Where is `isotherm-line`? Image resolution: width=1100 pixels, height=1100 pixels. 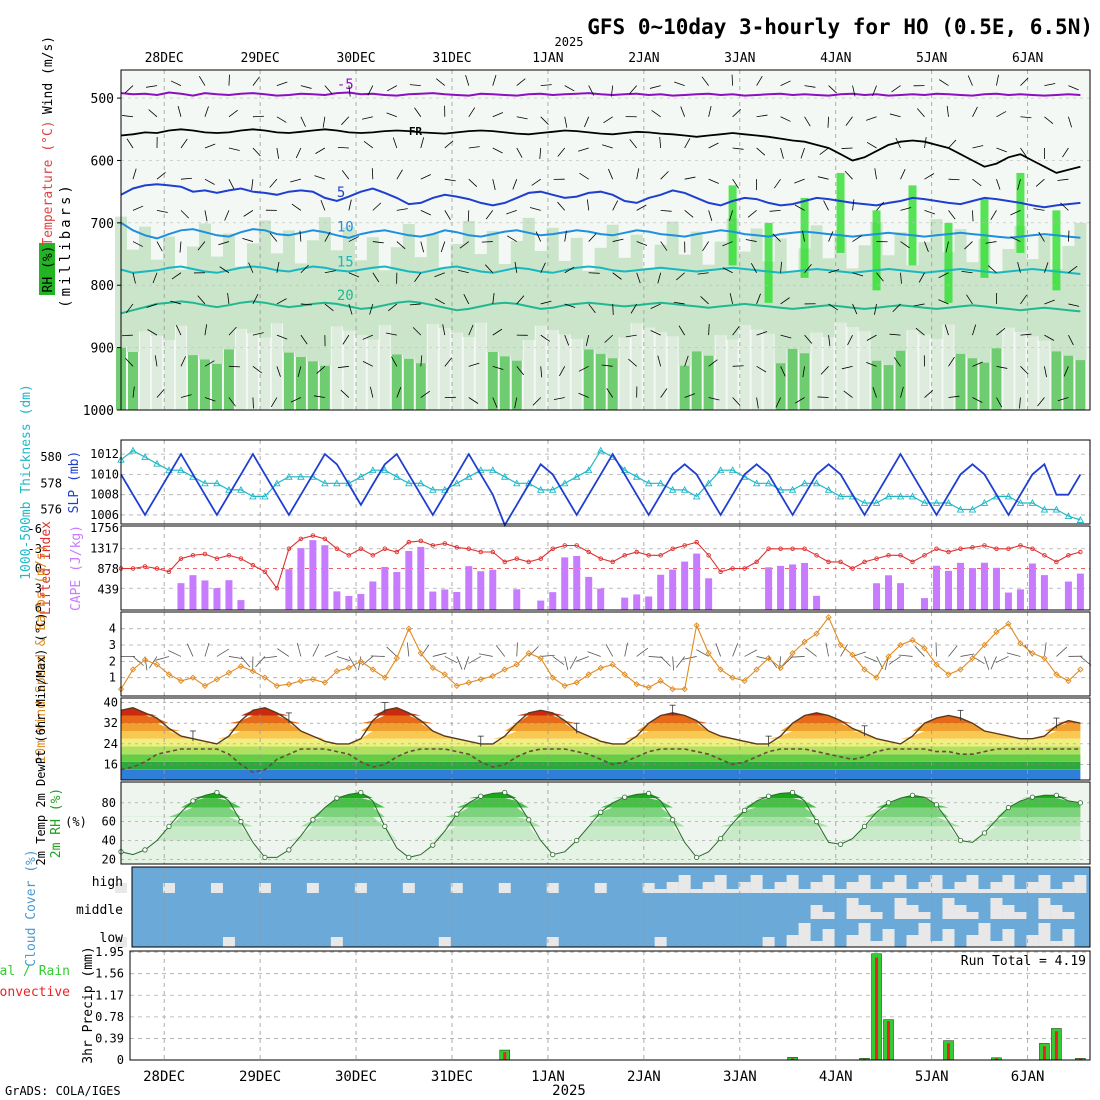 isotherm-line is located at coordinates (600, 94).